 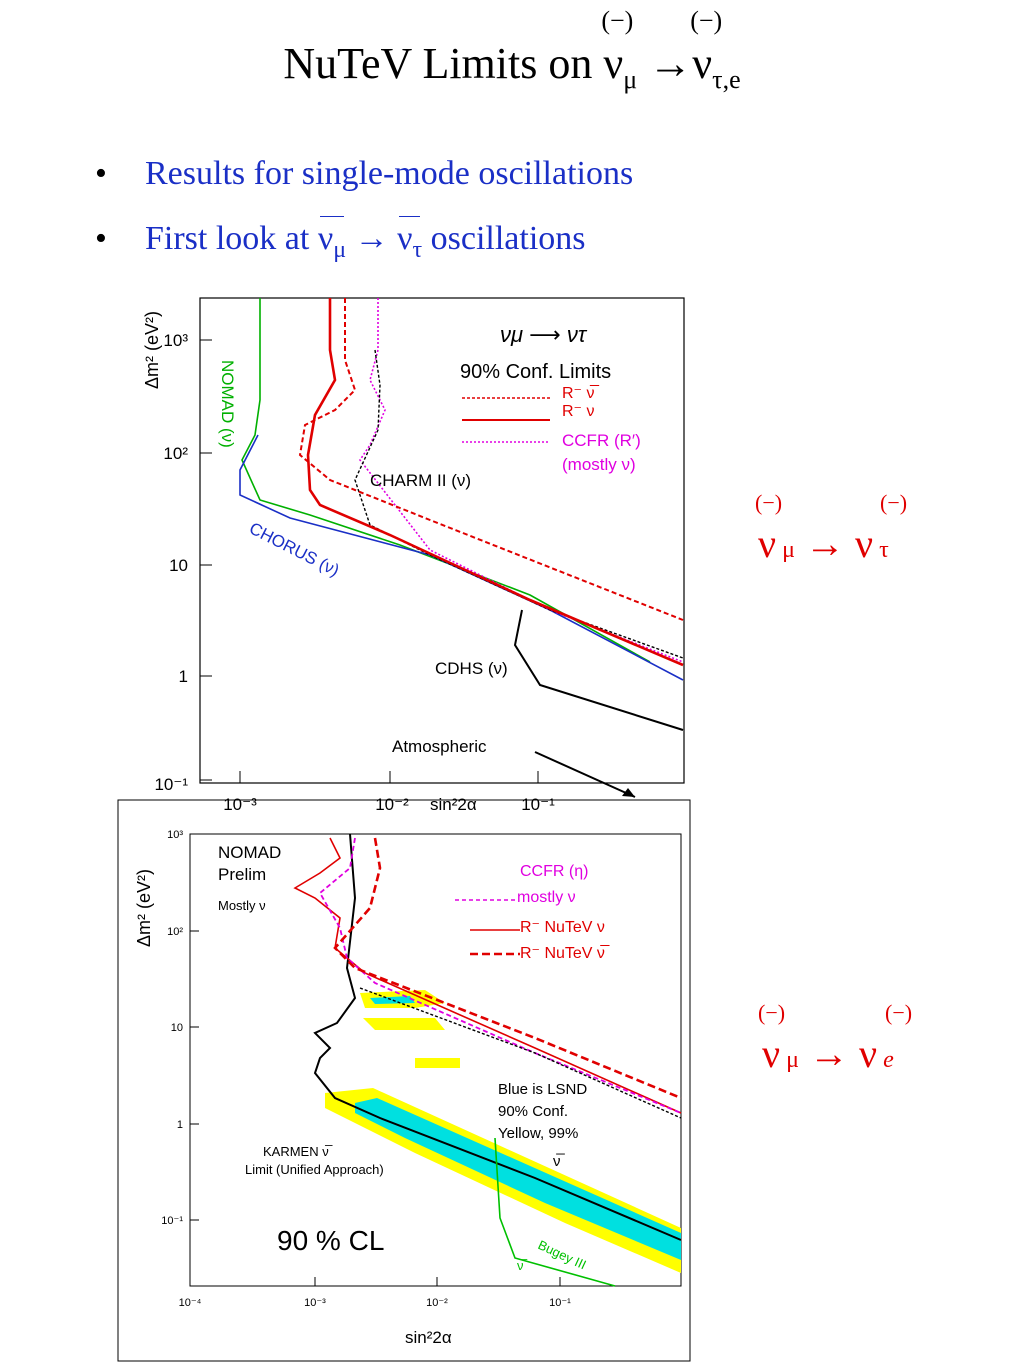 I want to click on bullet-1-text: Results for single-mode oscillations, so click(x=389, y=173).